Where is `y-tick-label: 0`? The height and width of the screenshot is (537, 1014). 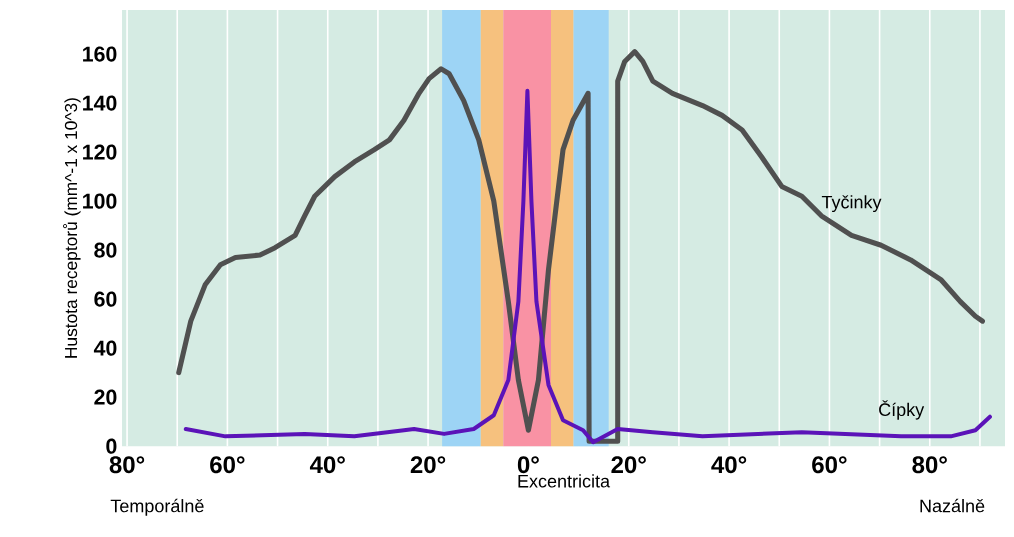
y-tick-label: 0 is located at coordinates (111, 446).